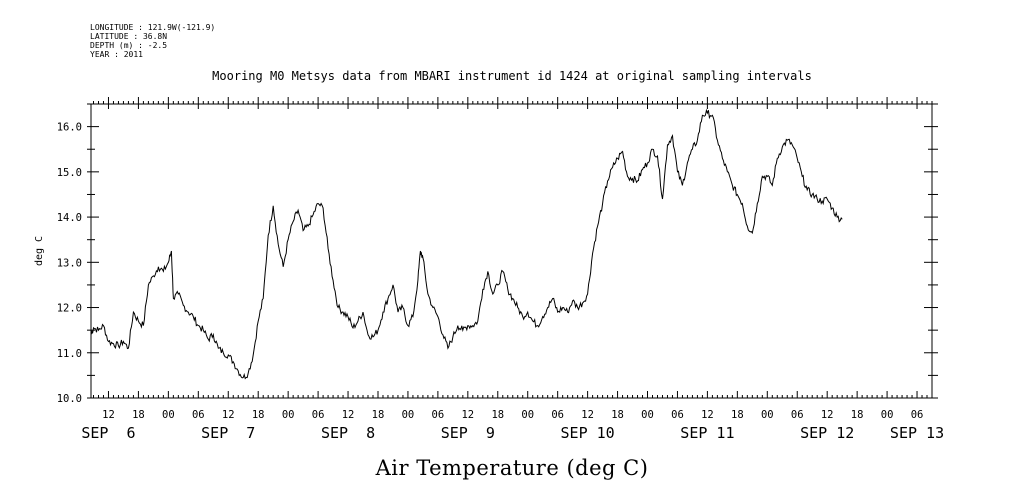  What do you see at coordinates (588, 433) in the screenshot?
I see `x-day-label: SEP 10` at bounding box center [588, 433].